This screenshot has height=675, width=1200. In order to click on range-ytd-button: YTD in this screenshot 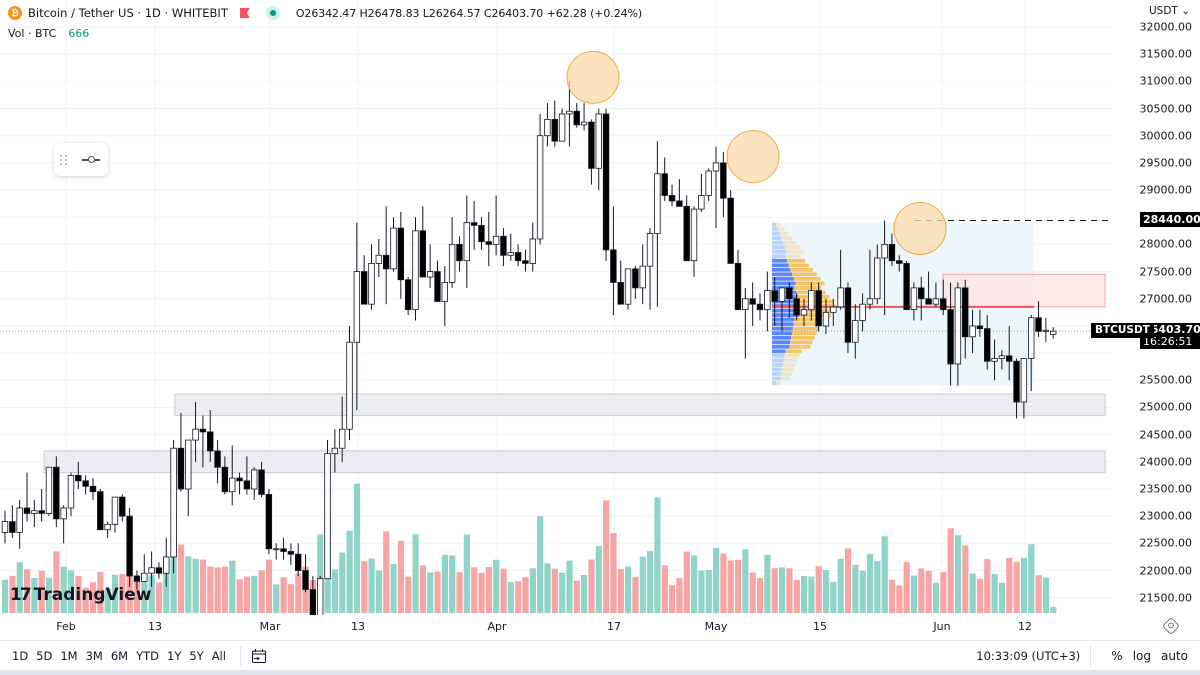, I will do `click(147, 655)`.